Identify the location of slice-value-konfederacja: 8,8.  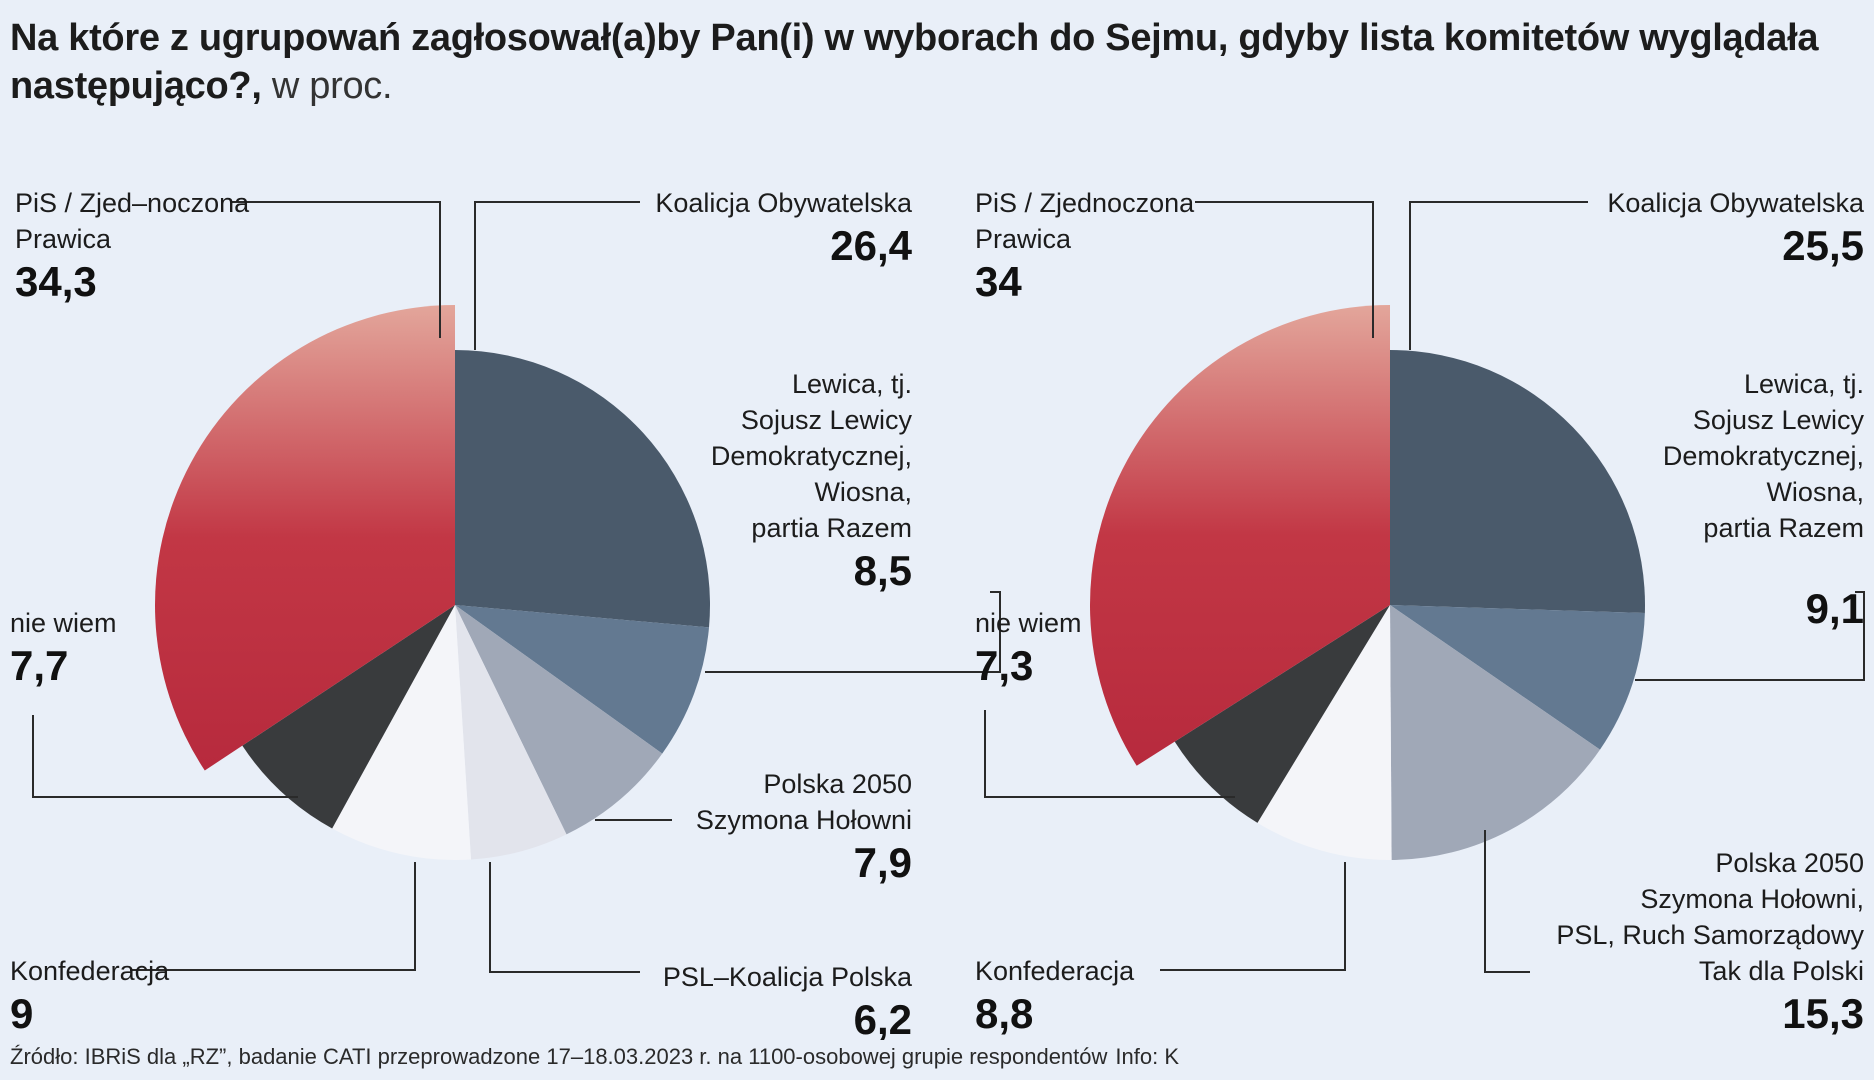
(1004, 1013).